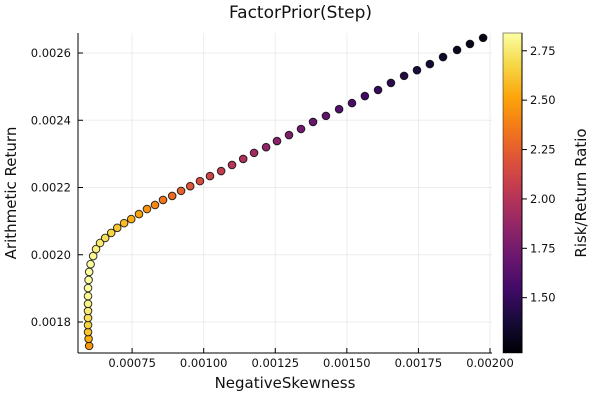 This screenshot has width=600, height=400. What do you see at coordinates (51, 255) in the screenshot?
I see `y-tick-label: 0.0020` at bounding box center [51, 255].